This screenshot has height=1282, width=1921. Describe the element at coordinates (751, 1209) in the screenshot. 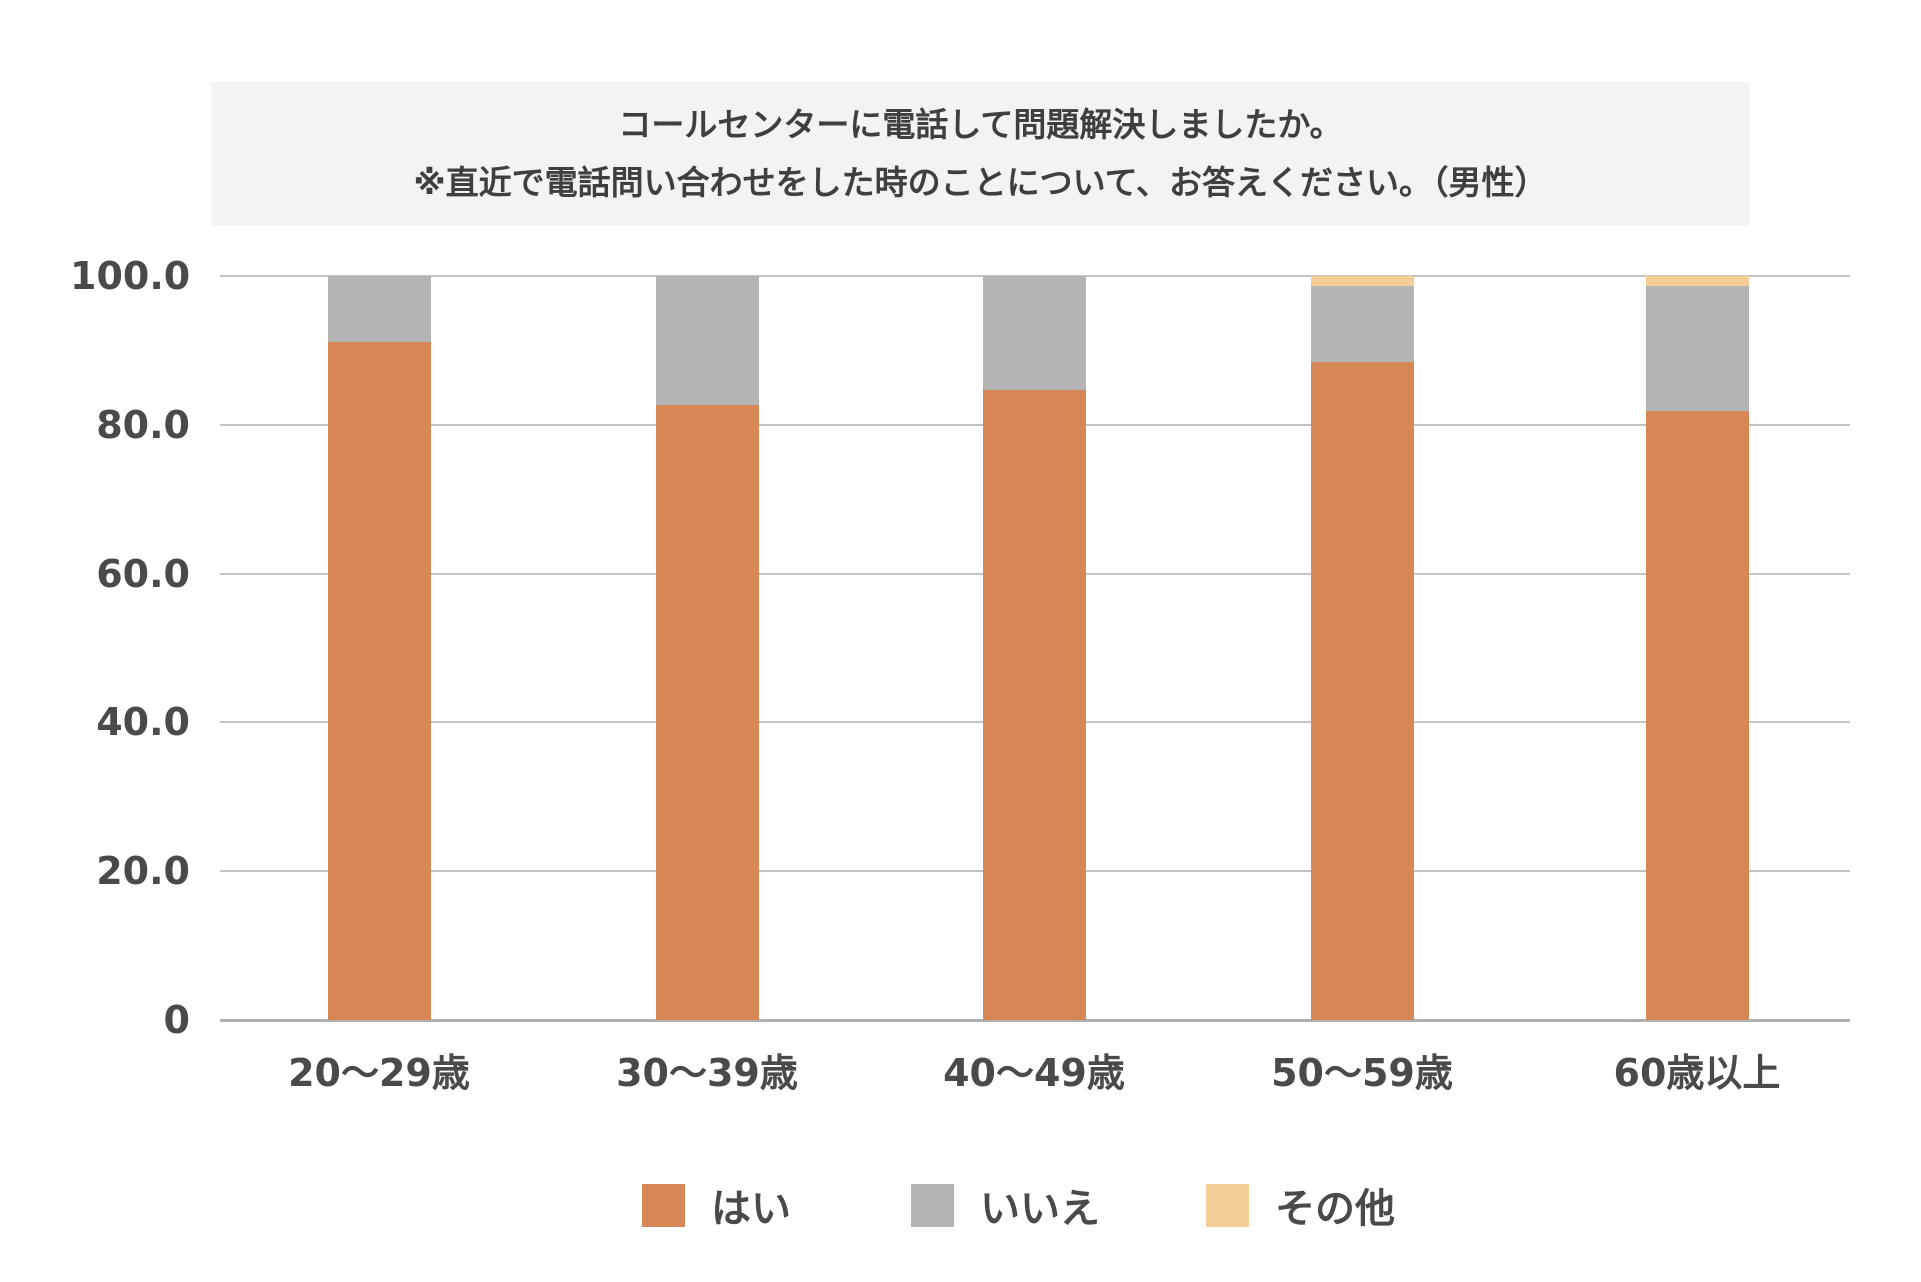

I see `legend-label: はい` at that location.